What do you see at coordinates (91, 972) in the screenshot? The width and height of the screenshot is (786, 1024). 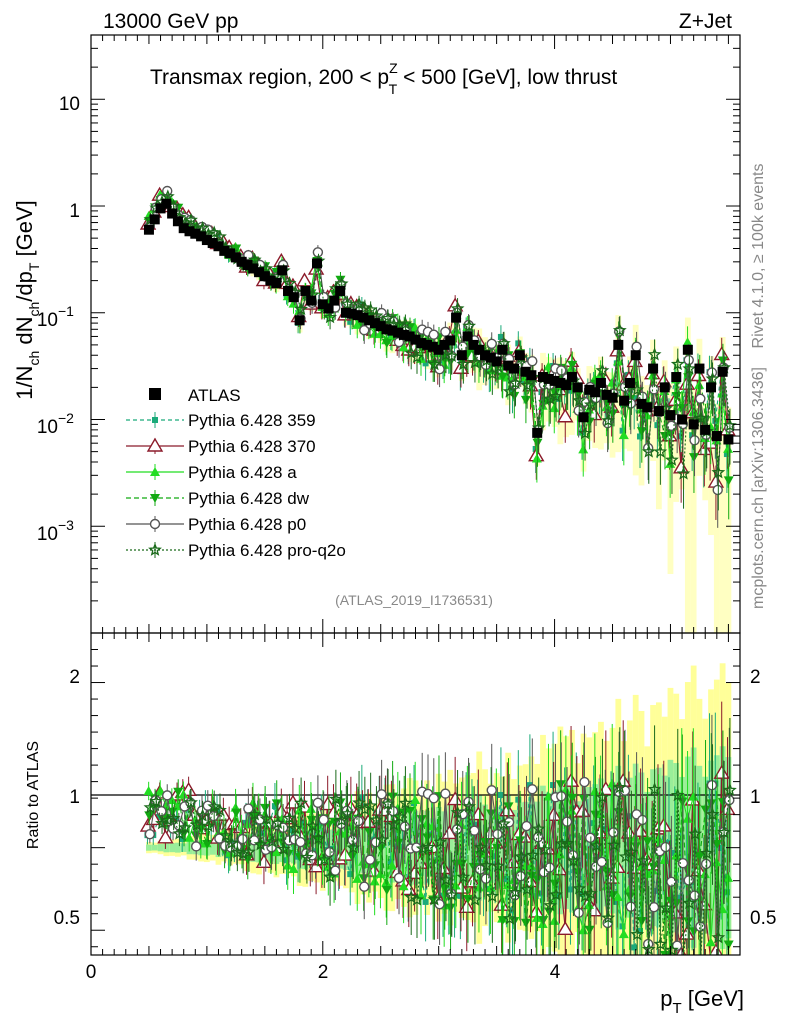 I see `x-tick-label-0: 0` at bounding box center [91, 972].